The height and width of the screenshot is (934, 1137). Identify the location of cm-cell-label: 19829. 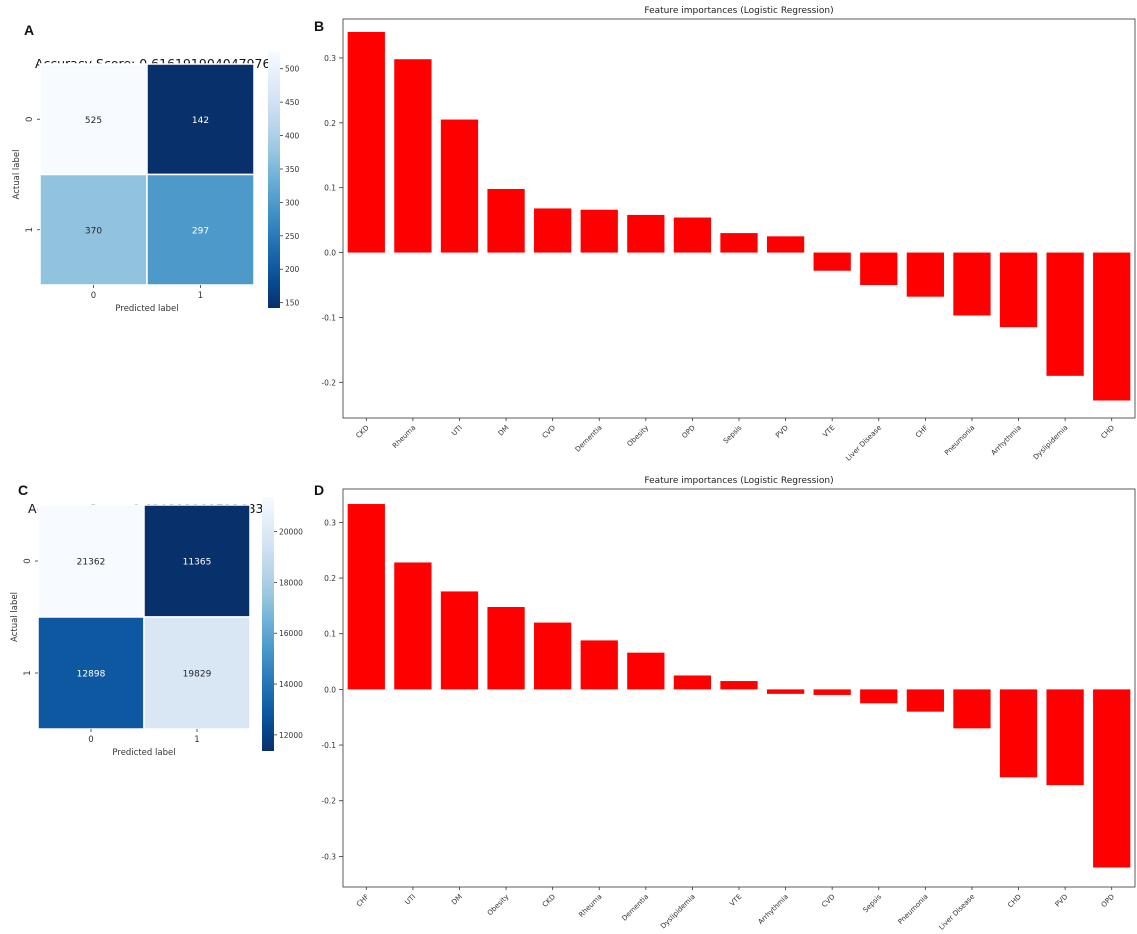
(197, 675).